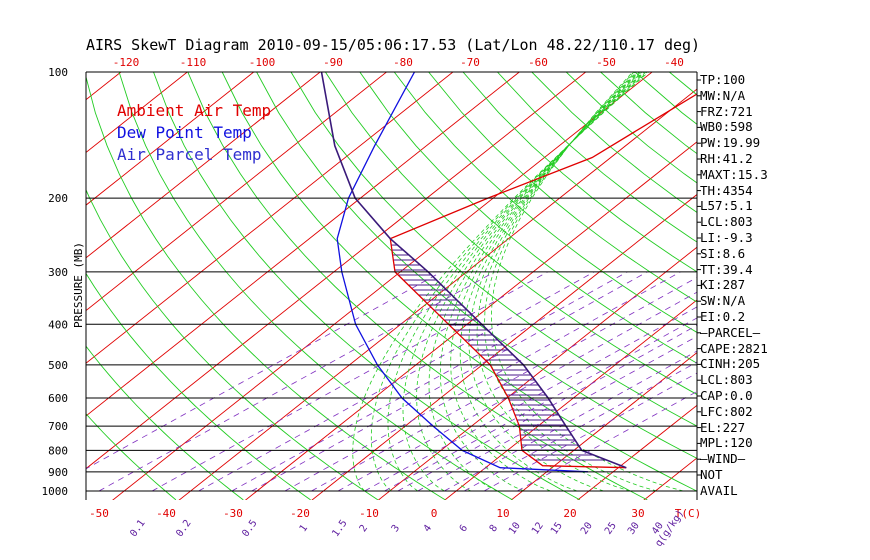 The width and height of the screenshot is (870, 560). What do you see at coordinates (730, 364) in the screenshot?
I see `stat-item: CINH:205` at bounding box center [730, 364].